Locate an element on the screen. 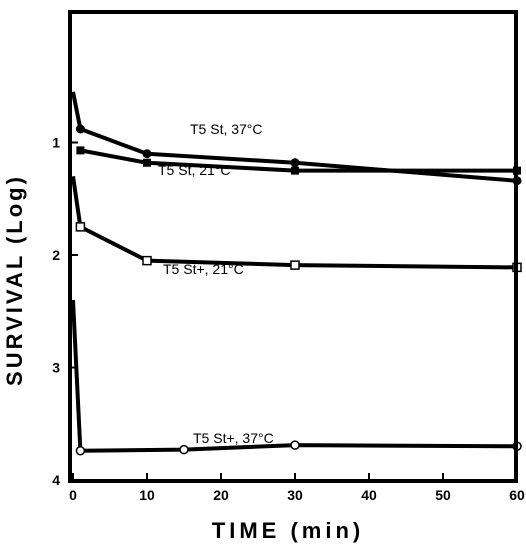 This screenshot has width=526, height=548. y-tick-label: 2 is located at coordinates (56, 255).